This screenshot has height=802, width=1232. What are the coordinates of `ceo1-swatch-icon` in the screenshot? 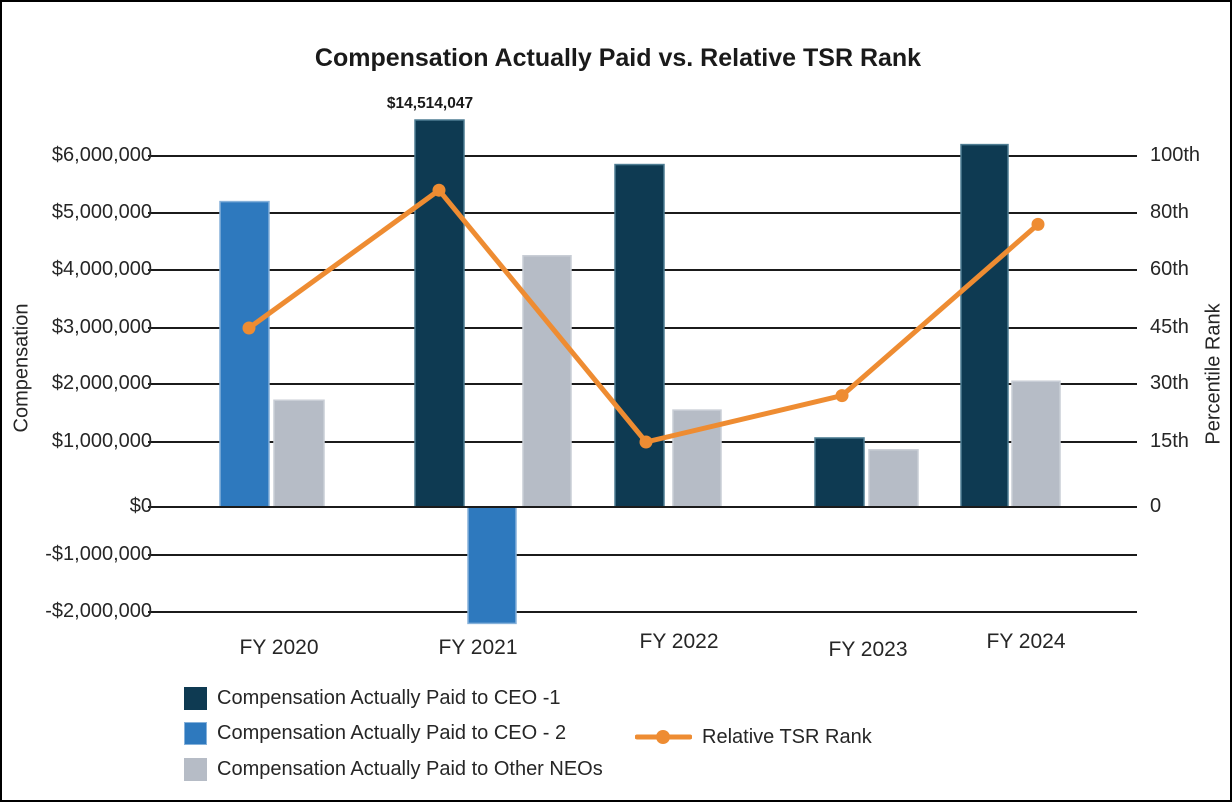 It's located at (195, 698).